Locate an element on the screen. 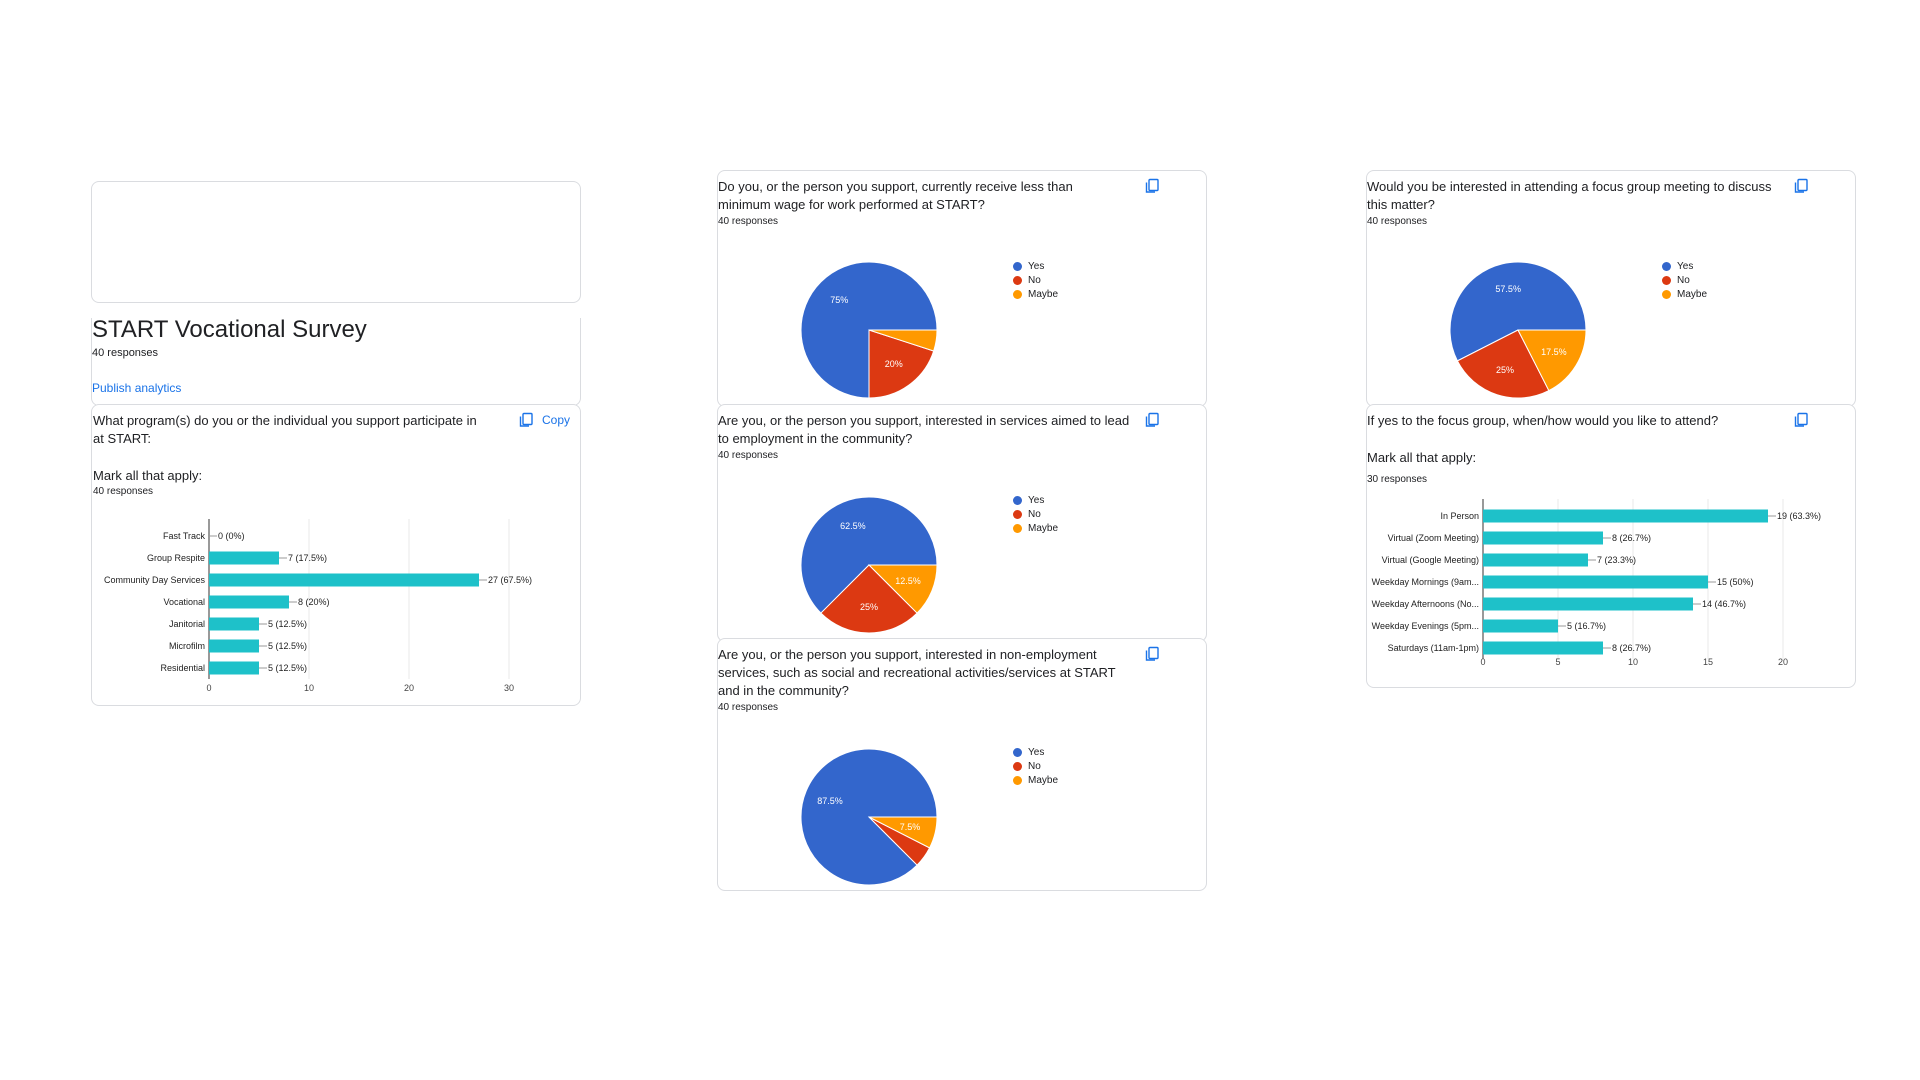 The height and width of the screenshot is (1080, 1920). publish-analytics-link: Publish analytics is located at coordinates (137, 388).